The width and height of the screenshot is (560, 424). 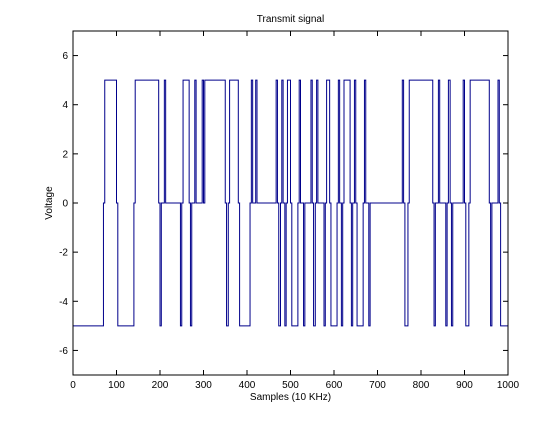 What do you see at coordinates (65, 154) in the screenshot?
I see `y-tick-label: 2` at bounding box center [65, 154].